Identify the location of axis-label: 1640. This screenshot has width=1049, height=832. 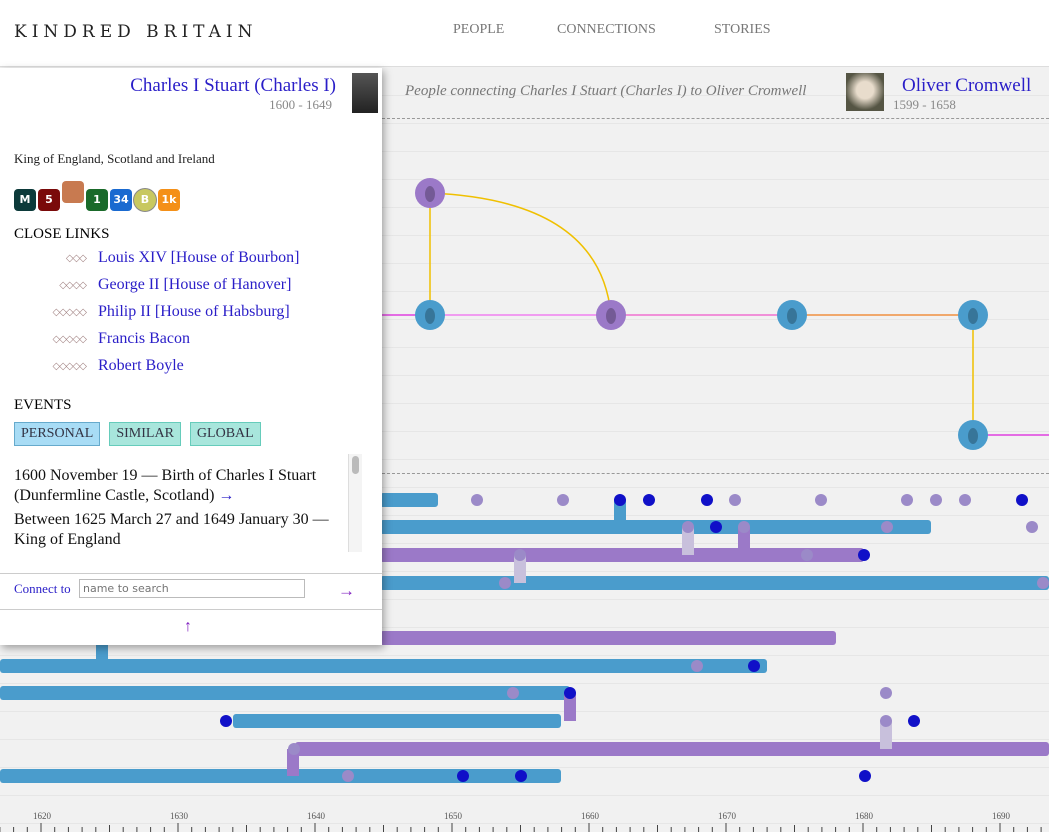
(316, 816).